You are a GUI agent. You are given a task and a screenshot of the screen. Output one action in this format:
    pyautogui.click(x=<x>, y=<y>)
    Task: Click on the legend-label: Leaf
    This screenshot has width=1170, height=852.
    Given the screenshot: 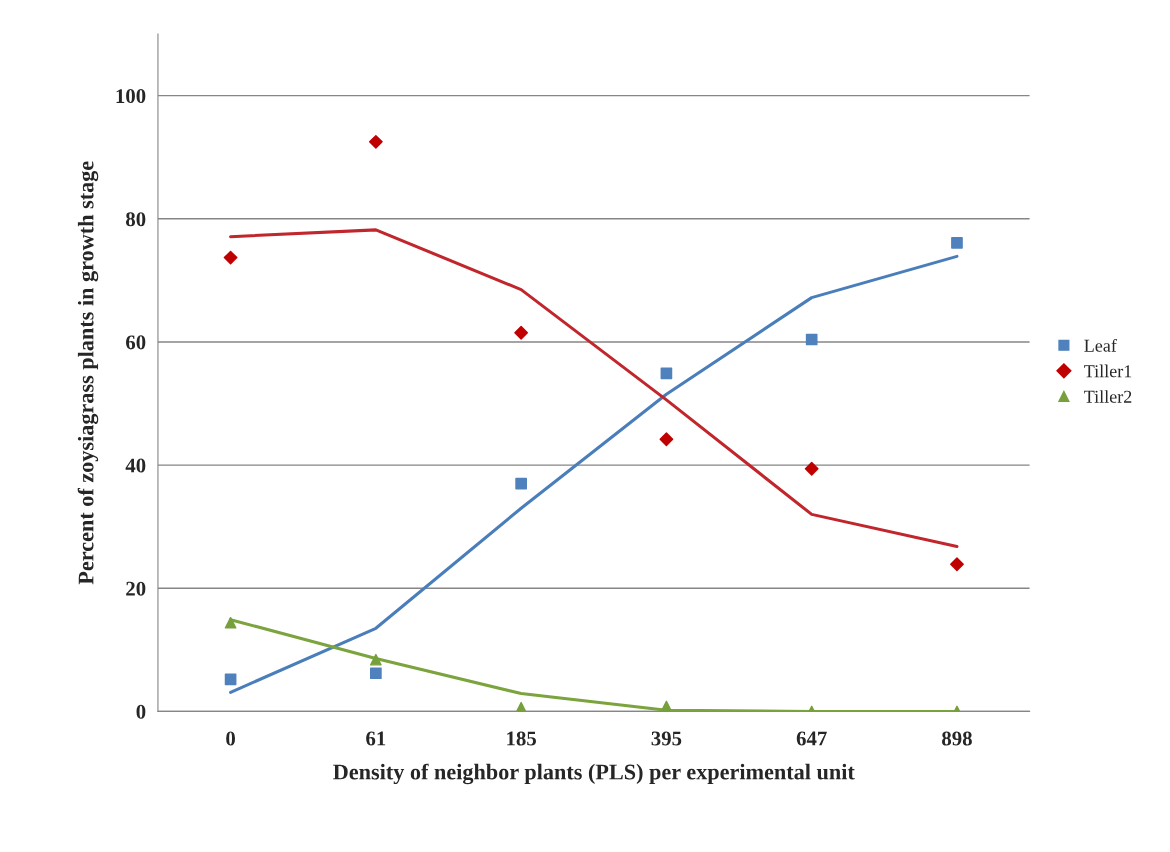 What is the action you would take?
    pyautogui.click(x=1100, y=345)
    